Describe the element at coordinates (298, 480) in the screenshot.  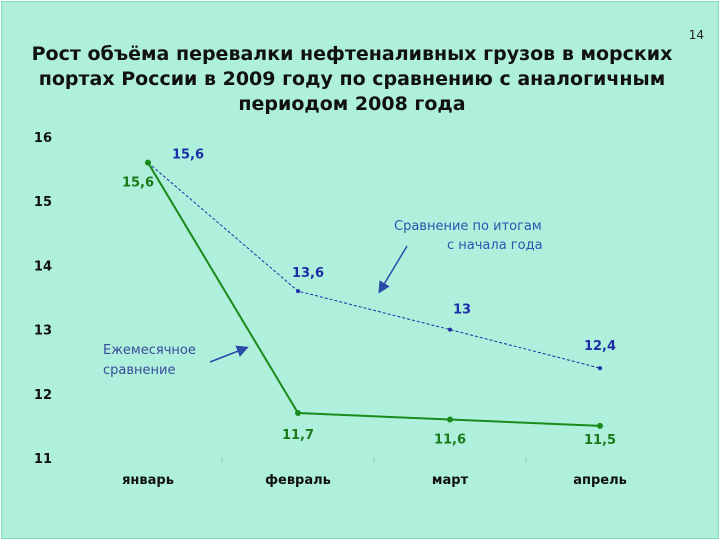
I see `x-category-label: февраль` at that location.